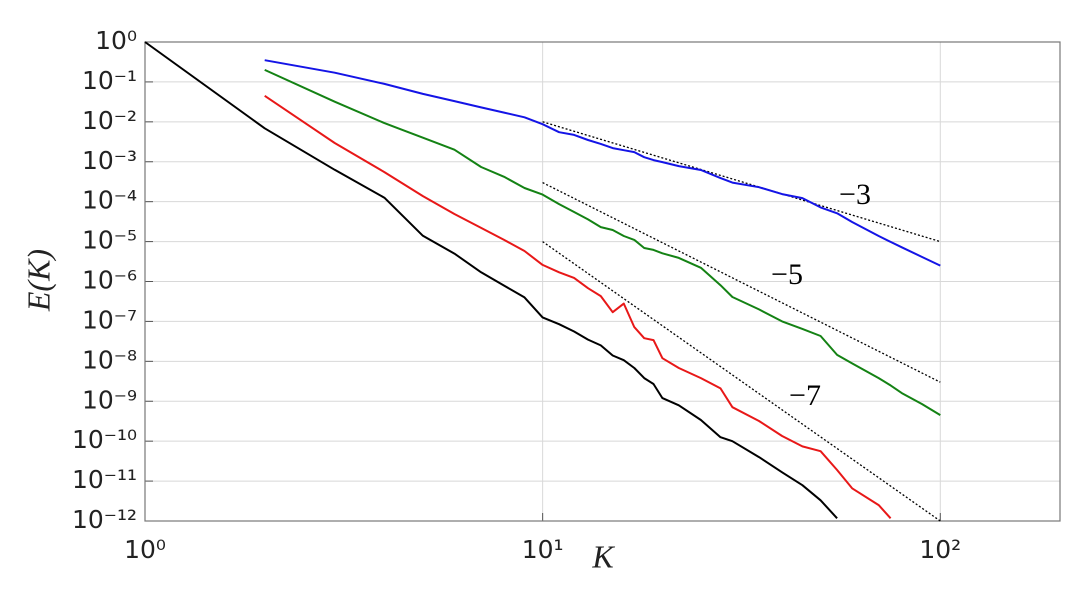 This screenshot has width=1087, height=595. Describe the element at coordinates (741, 182) in the screenshot. I see `reference-line` at that location.